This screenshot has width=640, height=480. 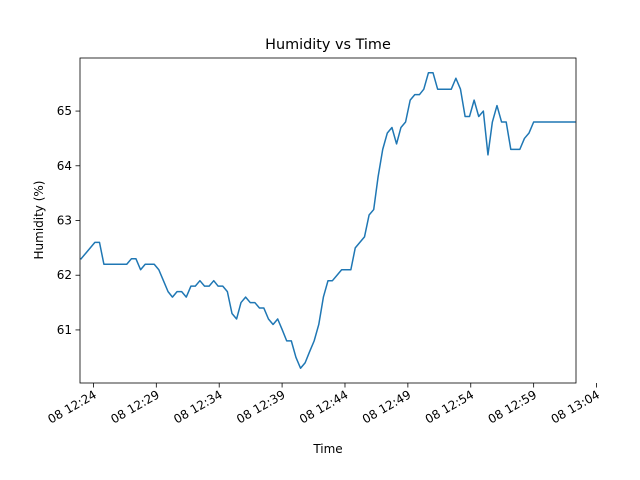 What do you see at coordinates (449, 406) in the screenshot?
I see `x-tick-label: 08 12:54` at bounding box center [449, 406].